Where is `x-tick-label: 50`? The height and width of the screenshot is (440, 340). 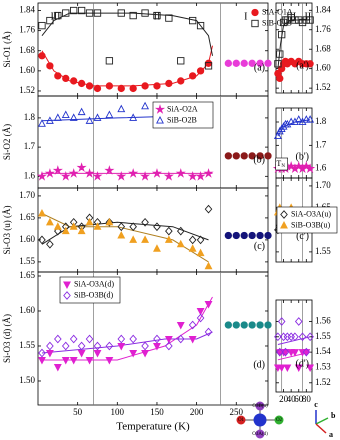 x-tick-label: 50 is located at coordinates (78, 412).